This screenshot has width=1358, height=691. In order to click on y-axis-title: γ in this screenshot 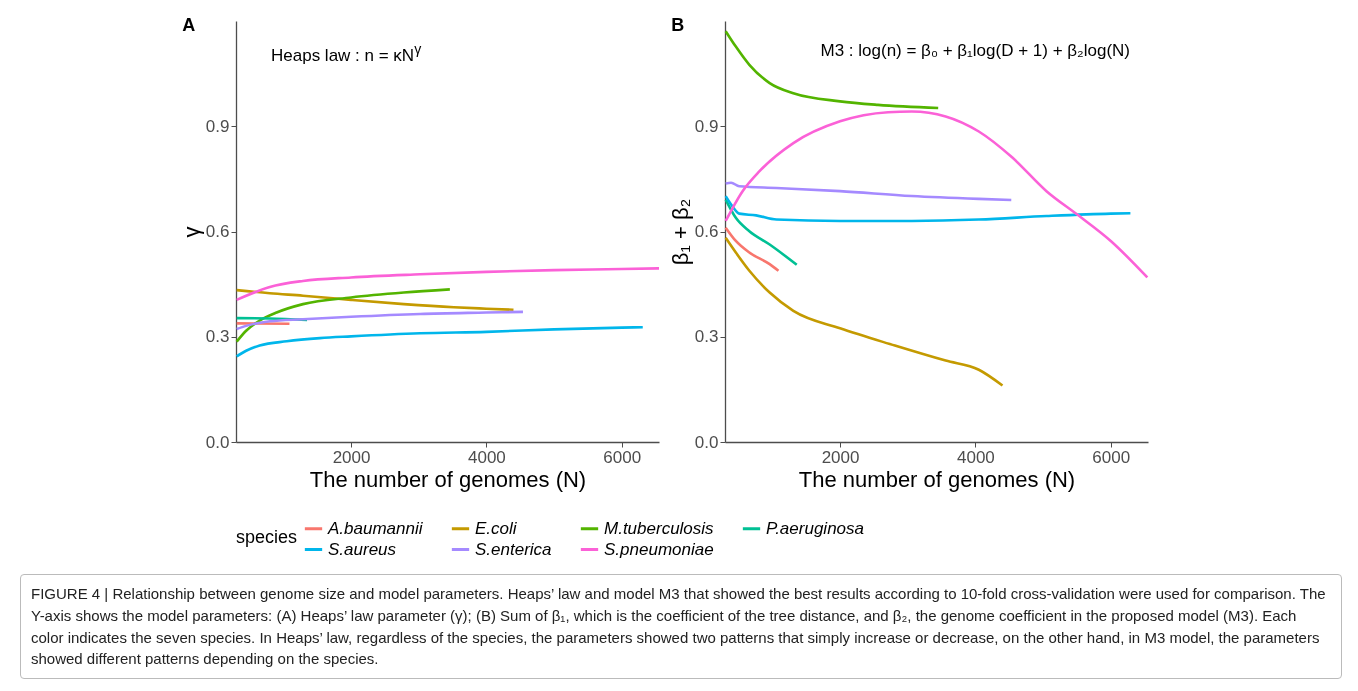, I will do `click(418, 49)`.